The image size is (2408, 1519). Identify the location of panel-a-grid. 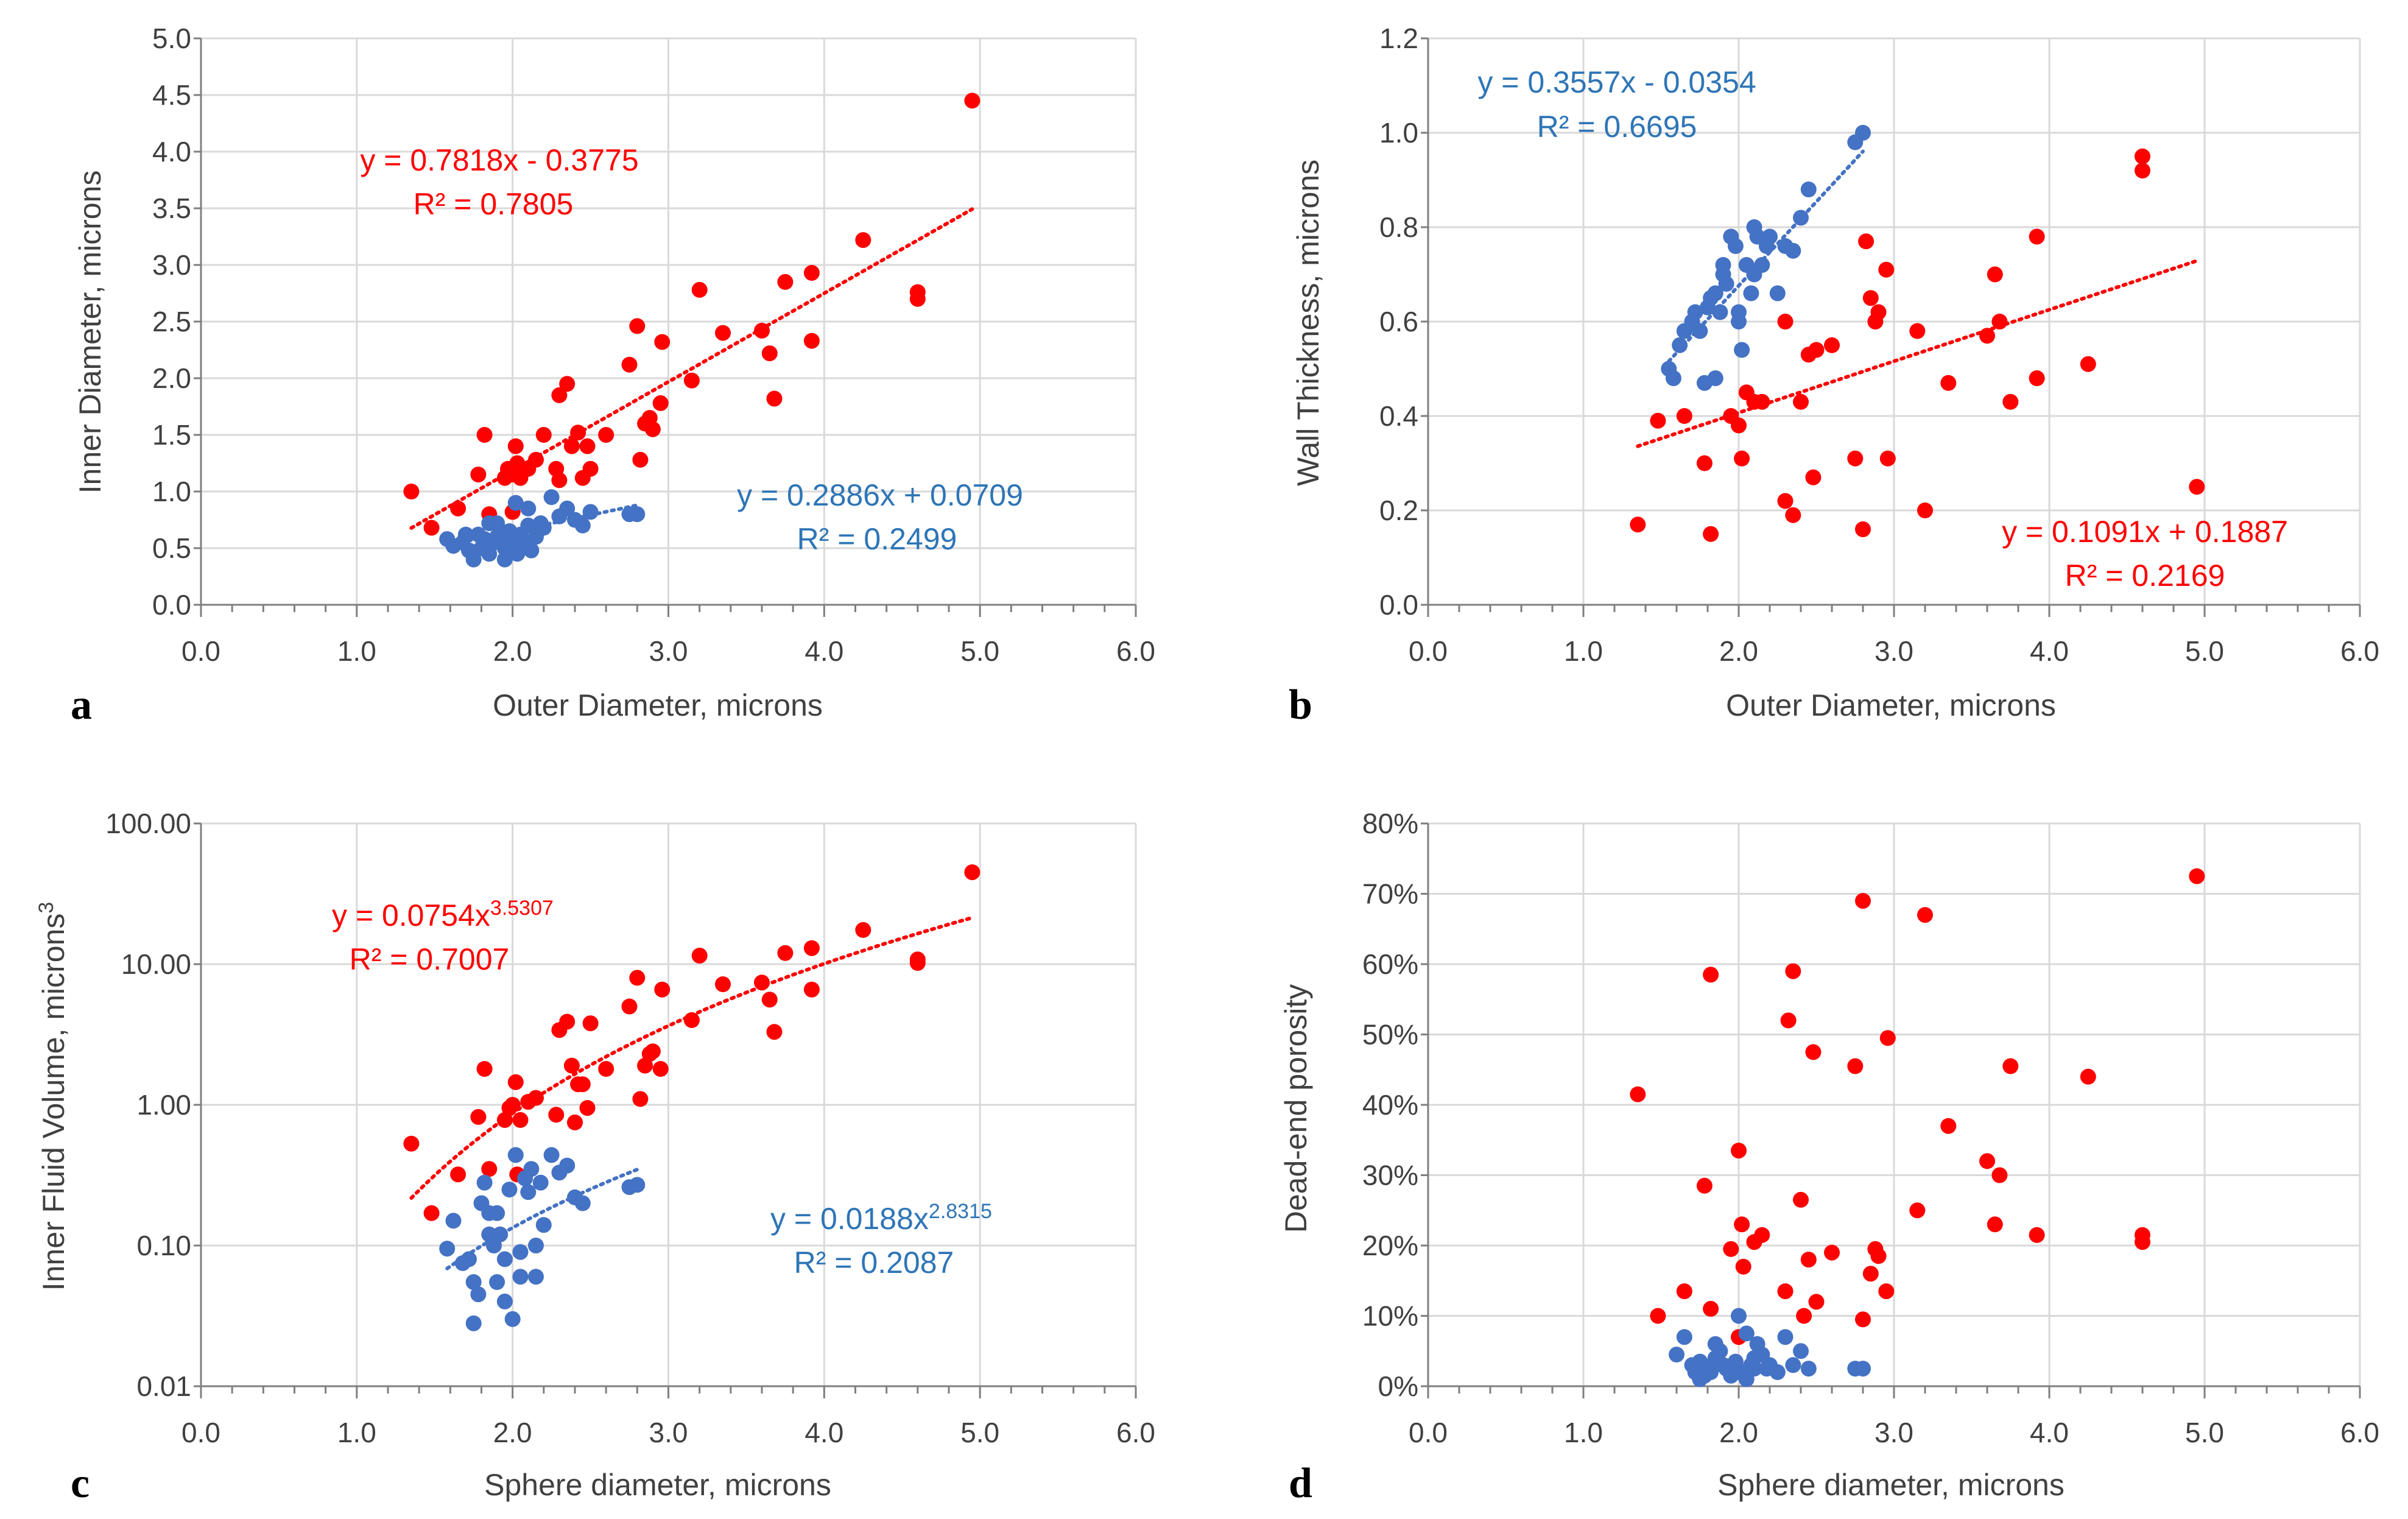
(669, 321).